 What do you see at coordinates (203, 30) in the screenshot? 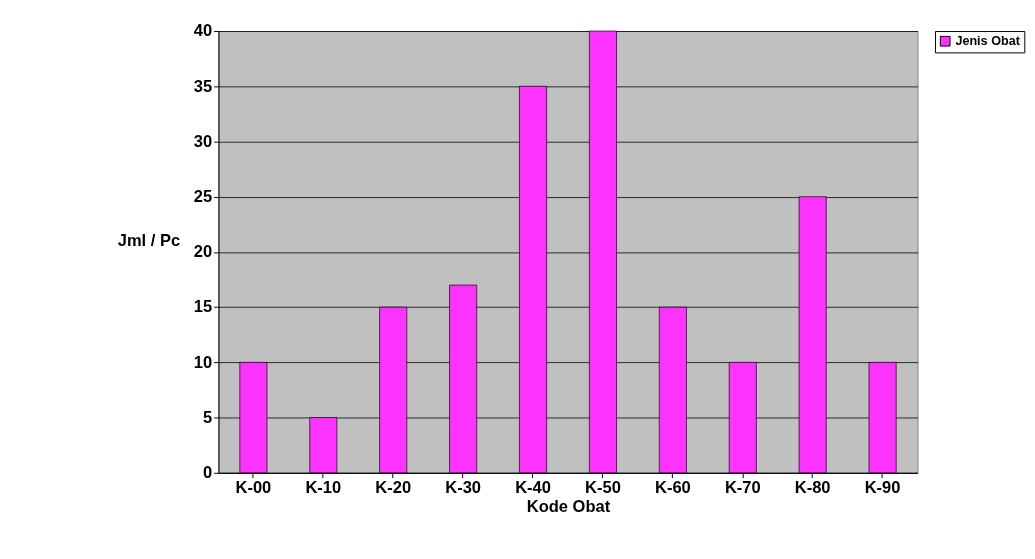
I see `y-tick-label: 40` at bounding box center [203, 30].